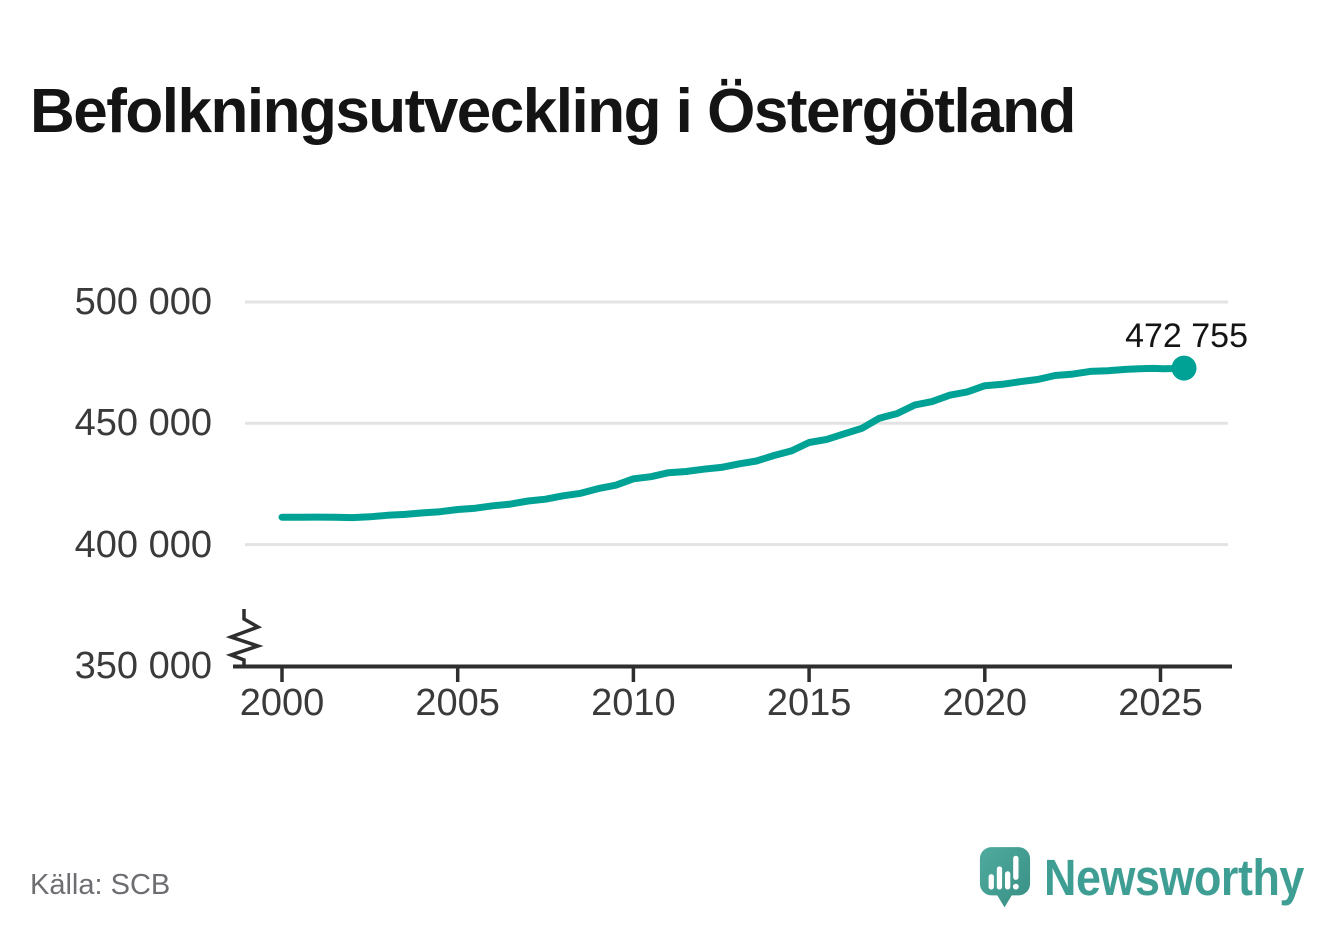 This screenshot has width=1322, height=939. I want to click on x-tick-label: 2020, so click(985, 703).